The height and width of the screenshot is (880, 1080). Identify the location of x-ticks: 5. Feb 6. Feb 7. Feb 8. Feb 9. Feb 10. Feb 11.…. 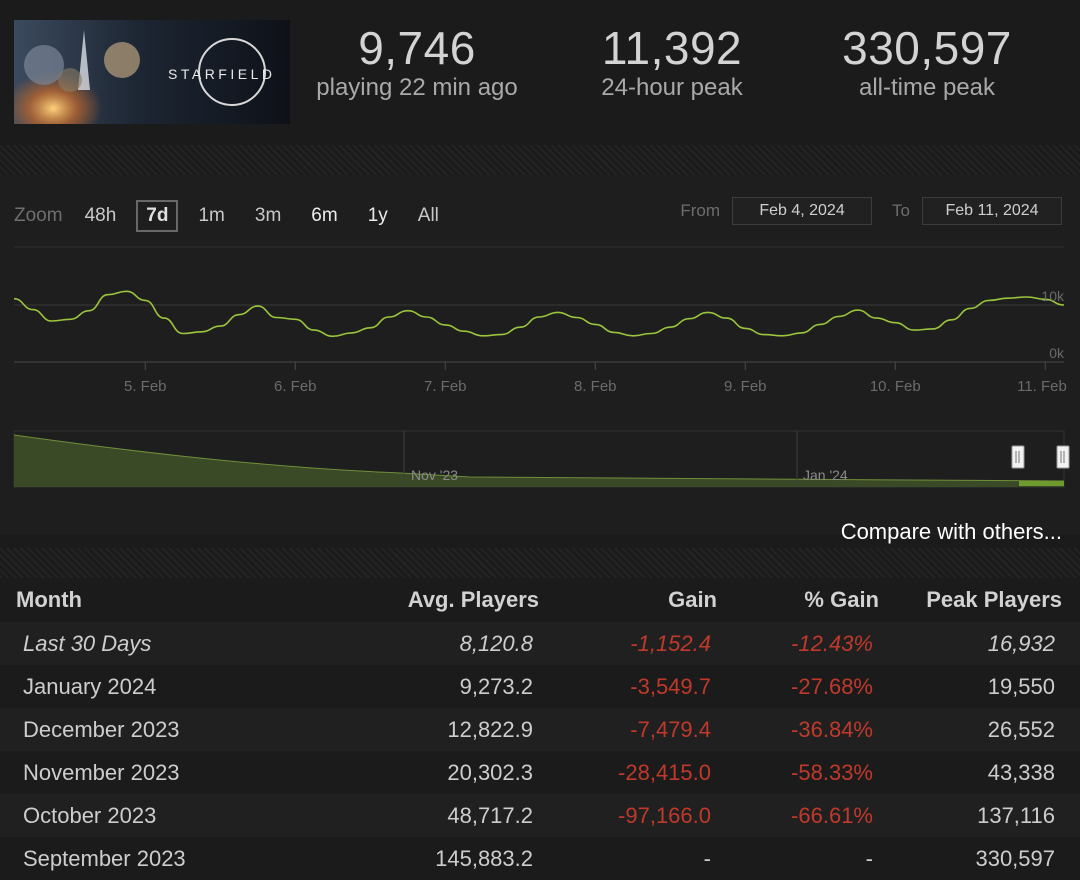
(595, 378).